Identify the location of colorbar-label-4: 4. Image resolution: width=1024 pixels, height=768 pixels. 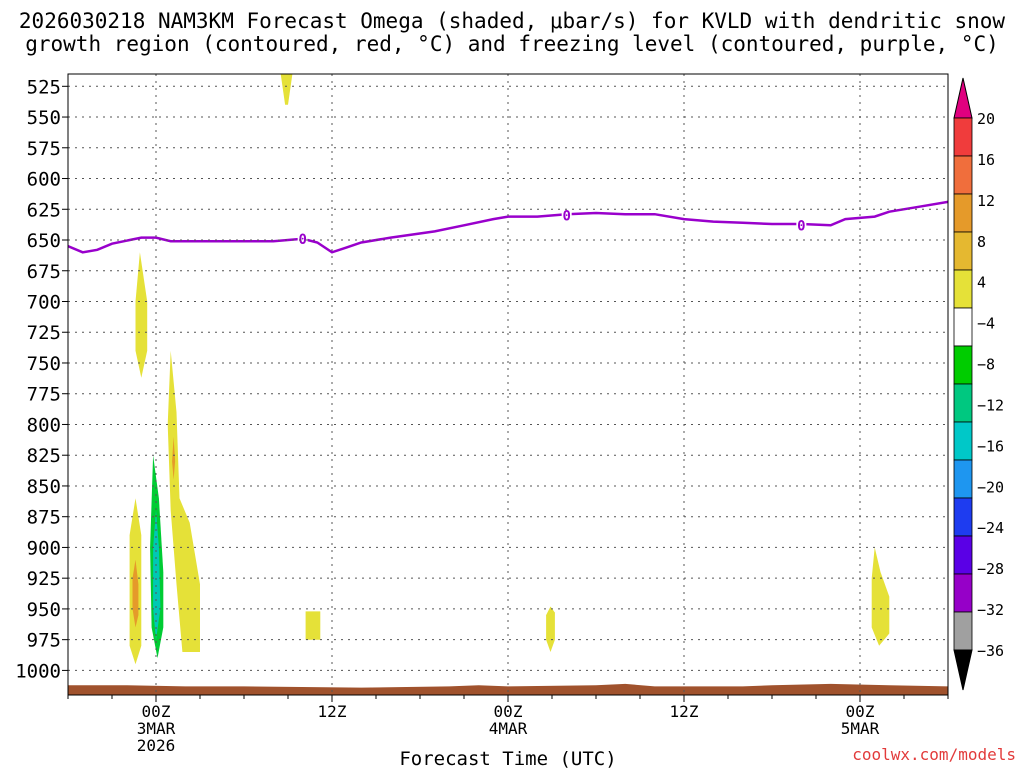
(981, 283).